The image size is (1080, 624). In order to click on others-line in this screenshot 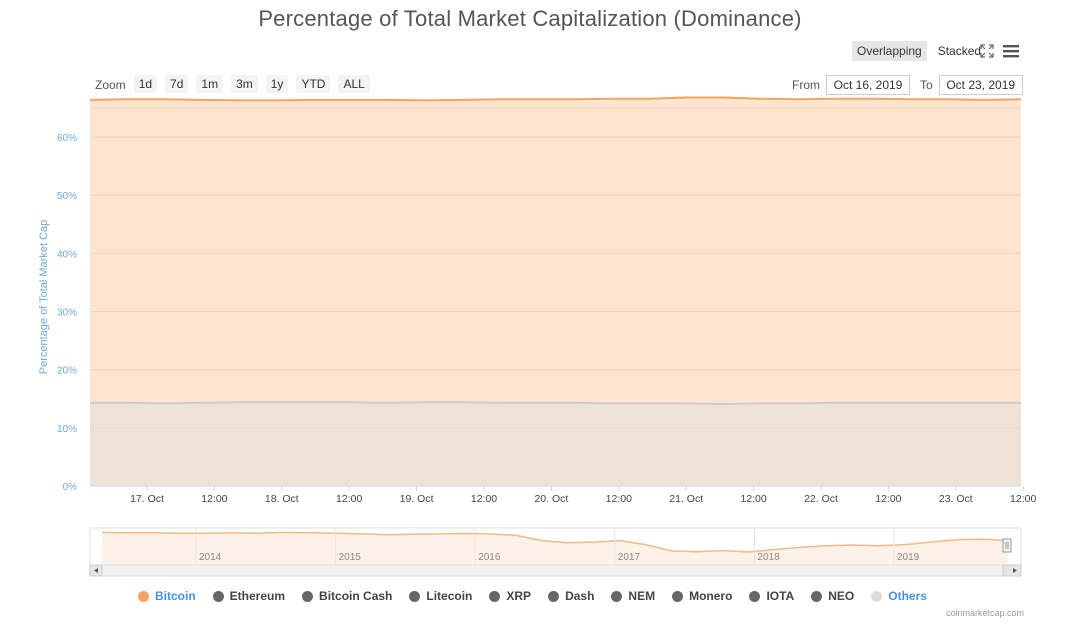, I will do `click(555, 403)`.